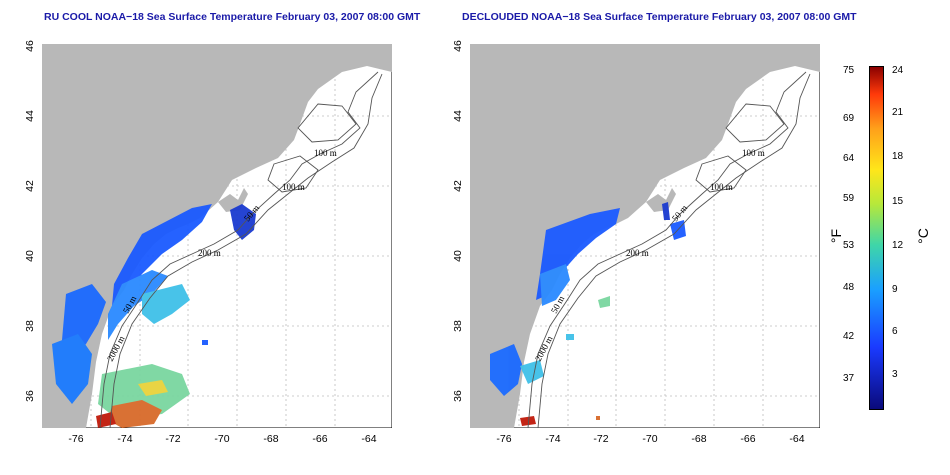  Describe the element at coordinates (849, 70) in the screenshot. I see `fahrenheit-tick: 75` at that location.